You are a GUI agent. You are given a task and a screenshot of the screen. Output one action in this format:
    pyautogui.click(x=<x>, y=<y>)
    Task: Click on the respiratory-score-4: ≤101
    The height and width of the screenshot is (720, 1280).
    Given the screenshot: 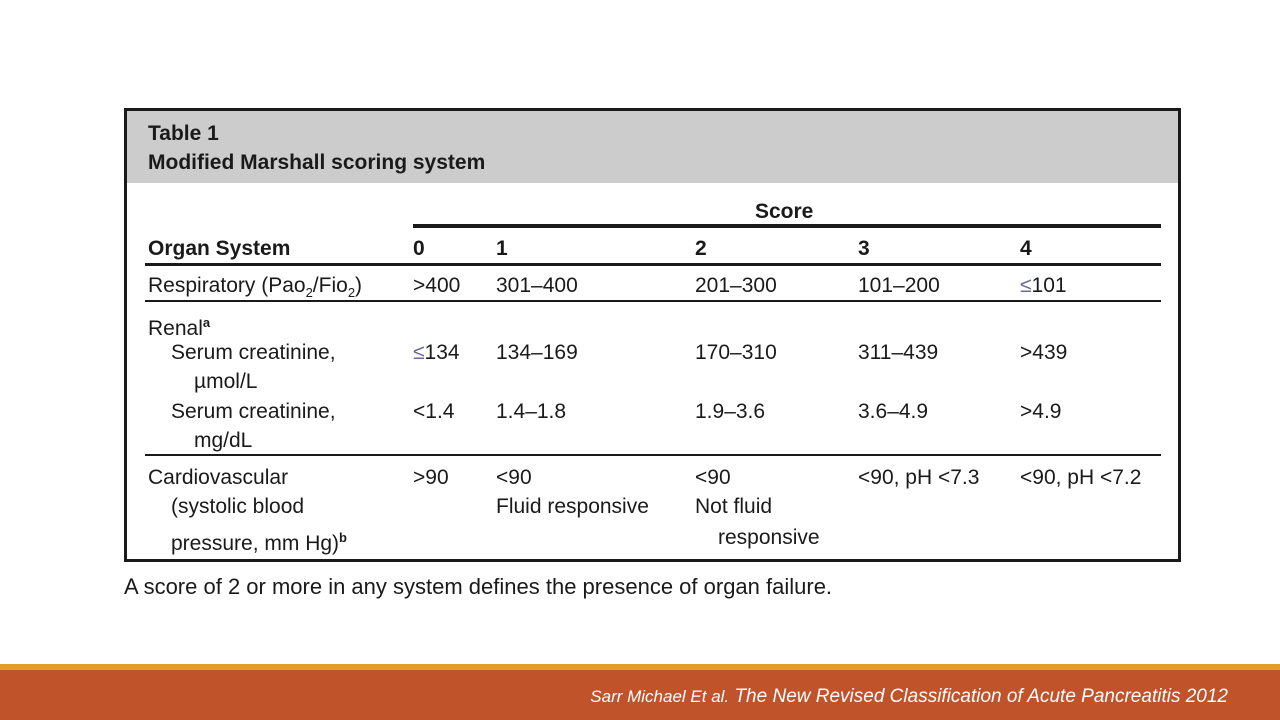 What is the action you would take?
    pyautogui.click(x=1043, y=285)
    